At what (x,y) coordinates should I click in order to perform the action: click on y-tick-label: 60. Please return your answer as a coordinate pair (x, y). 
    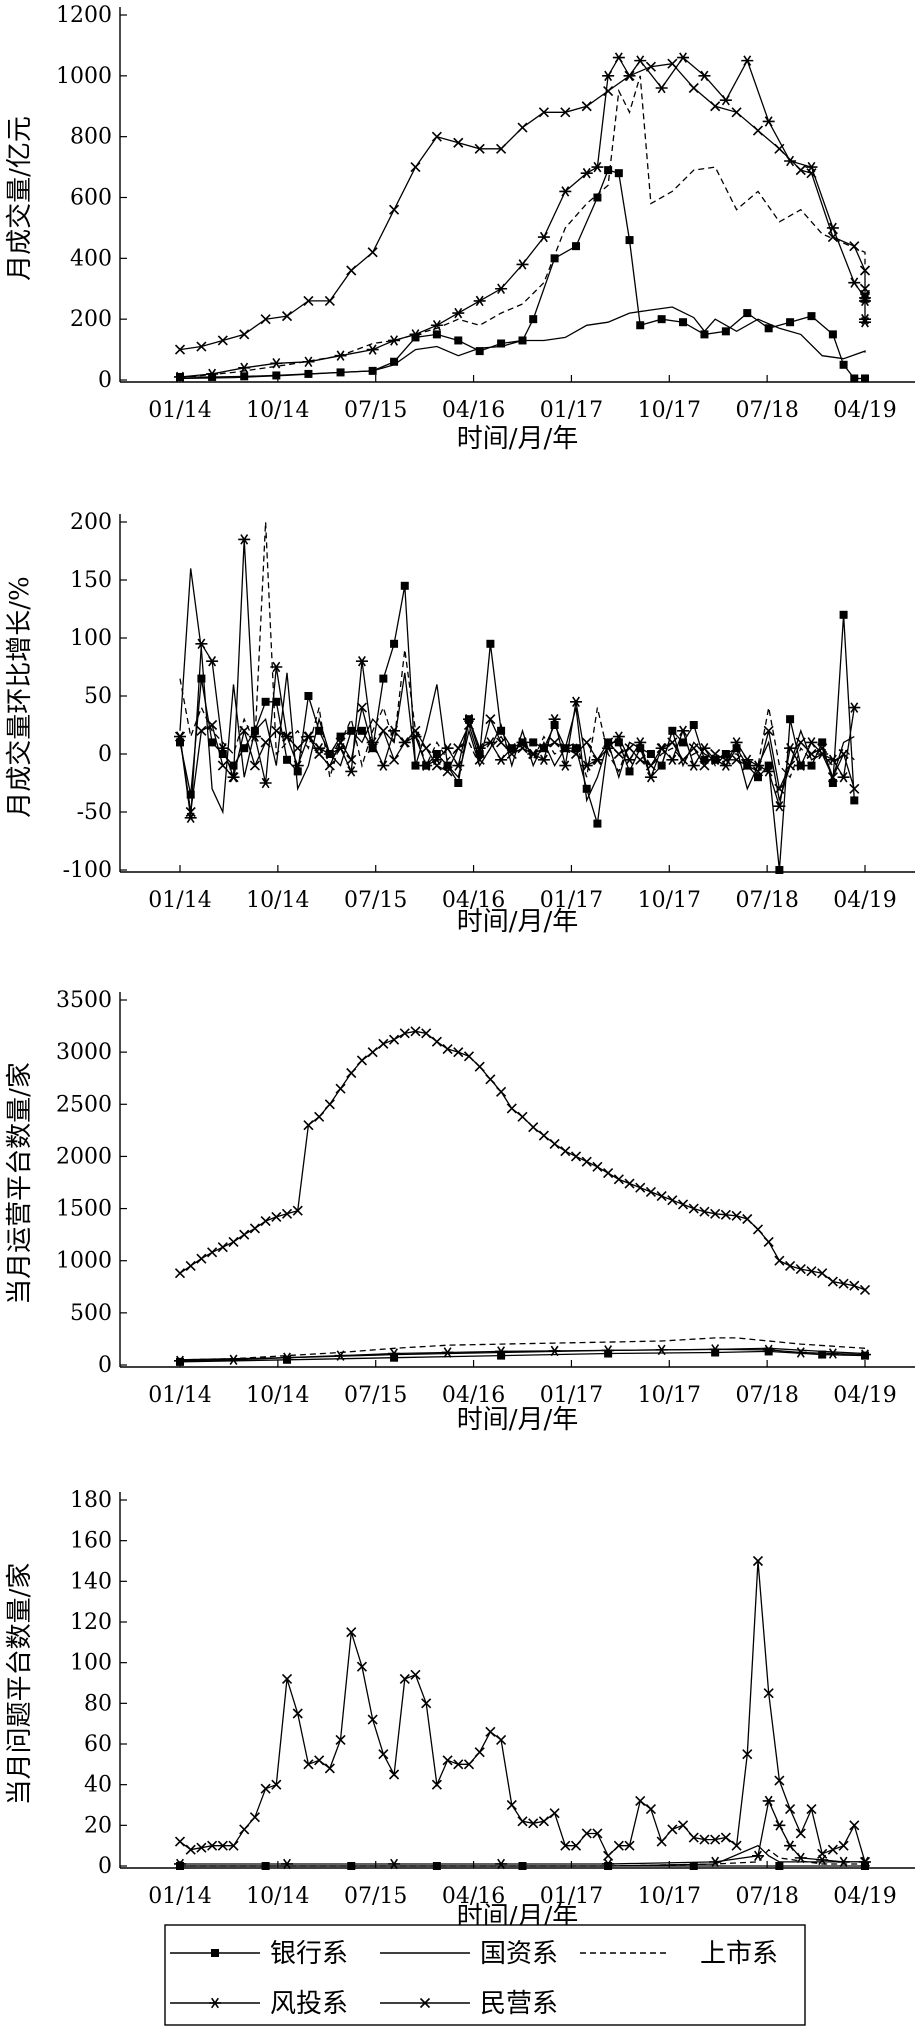
    Looking at the image, I should click on (98, 1744).